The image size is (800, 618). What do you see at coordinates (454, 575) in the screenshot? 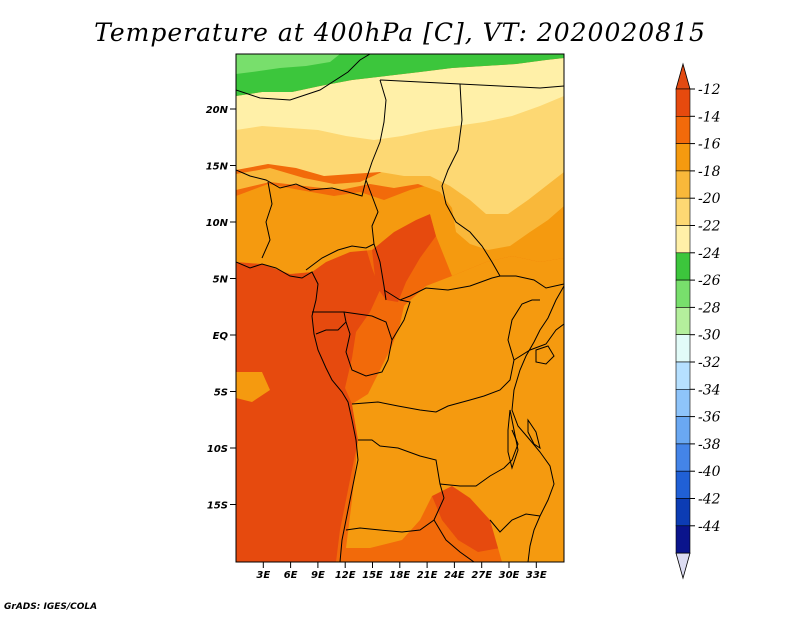
I see `lon-label: 24E` at bounding box center [454, 575].